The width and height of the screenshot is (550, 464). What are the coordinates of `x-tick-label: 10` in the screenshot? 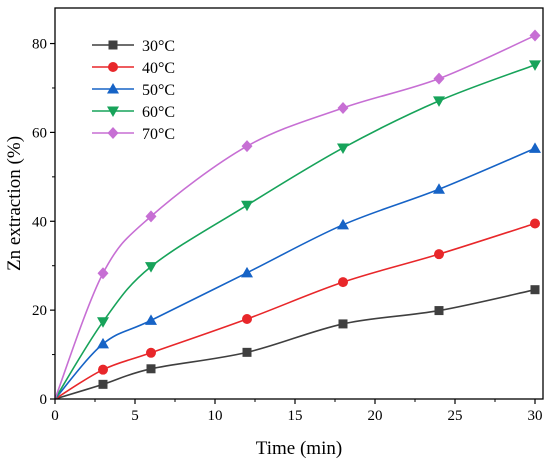 It's located at (215, 416).